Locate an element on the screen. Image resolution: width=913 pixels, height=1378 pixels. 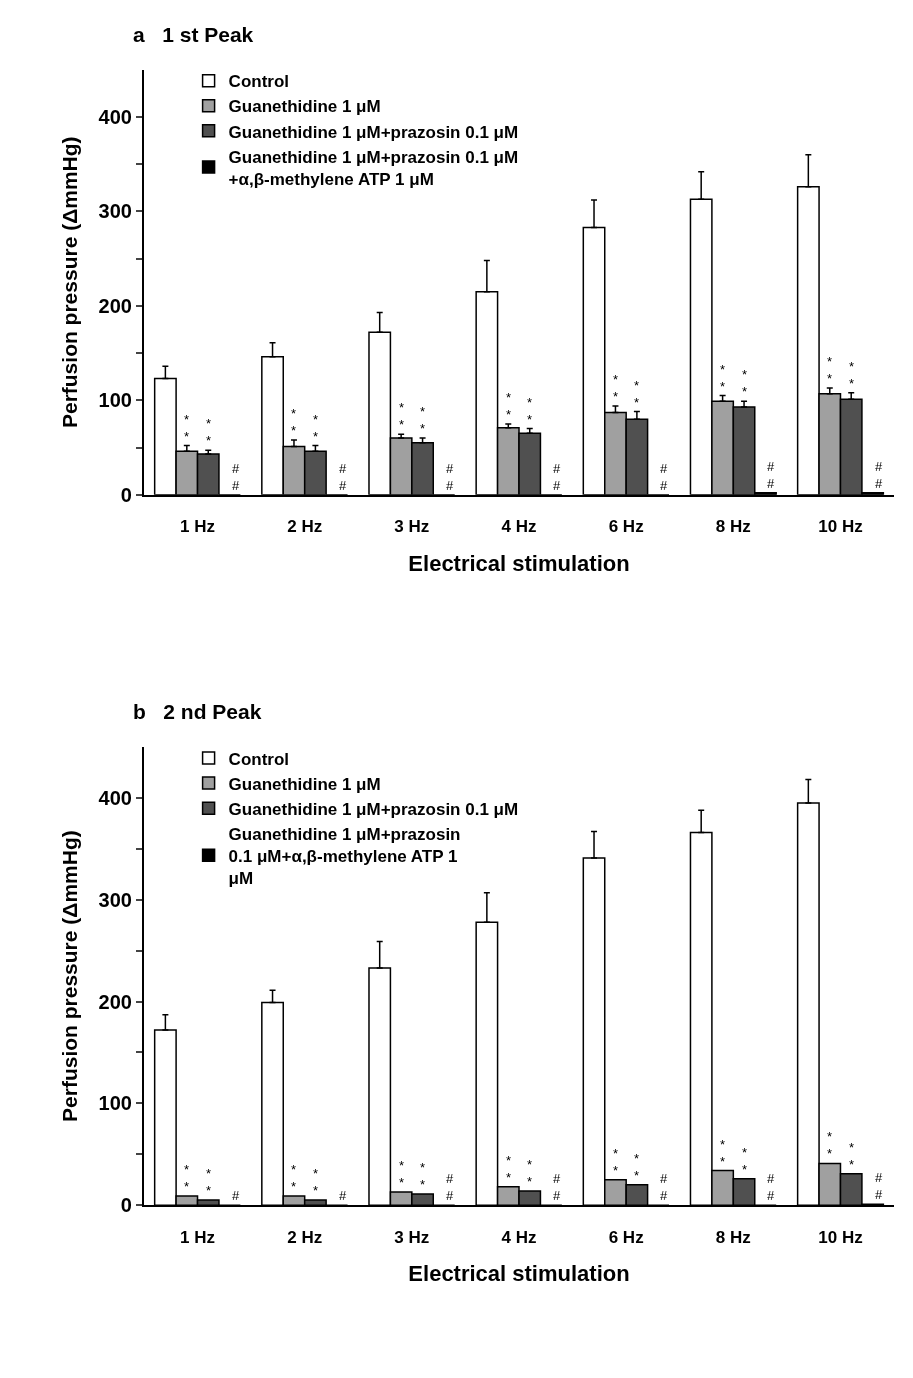
legend-label: Guanethidine 1 μM+prazosin 0.1 μM+α,β-methylene ATP 1 μM is located at coordinates (344, 856).